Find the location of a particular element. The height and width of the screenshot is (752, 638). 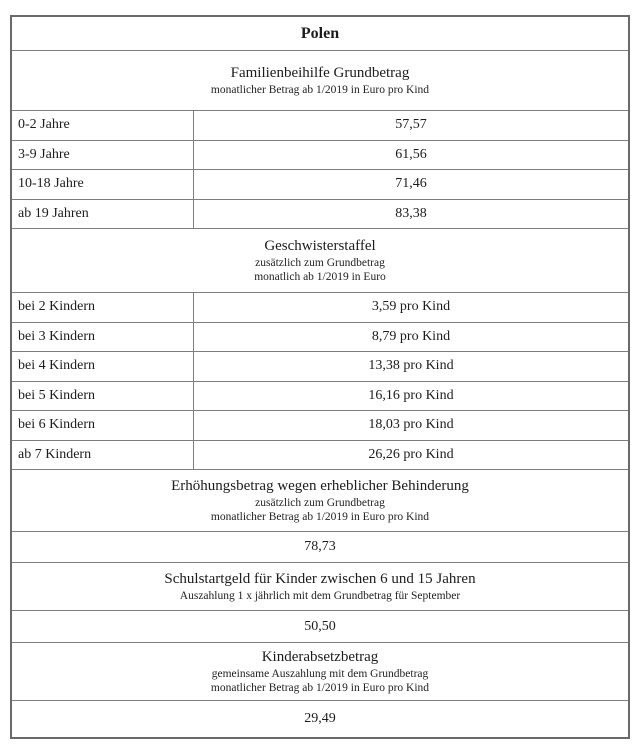

row-label: ab 7 Kindern is located at coordinates (103, 454).